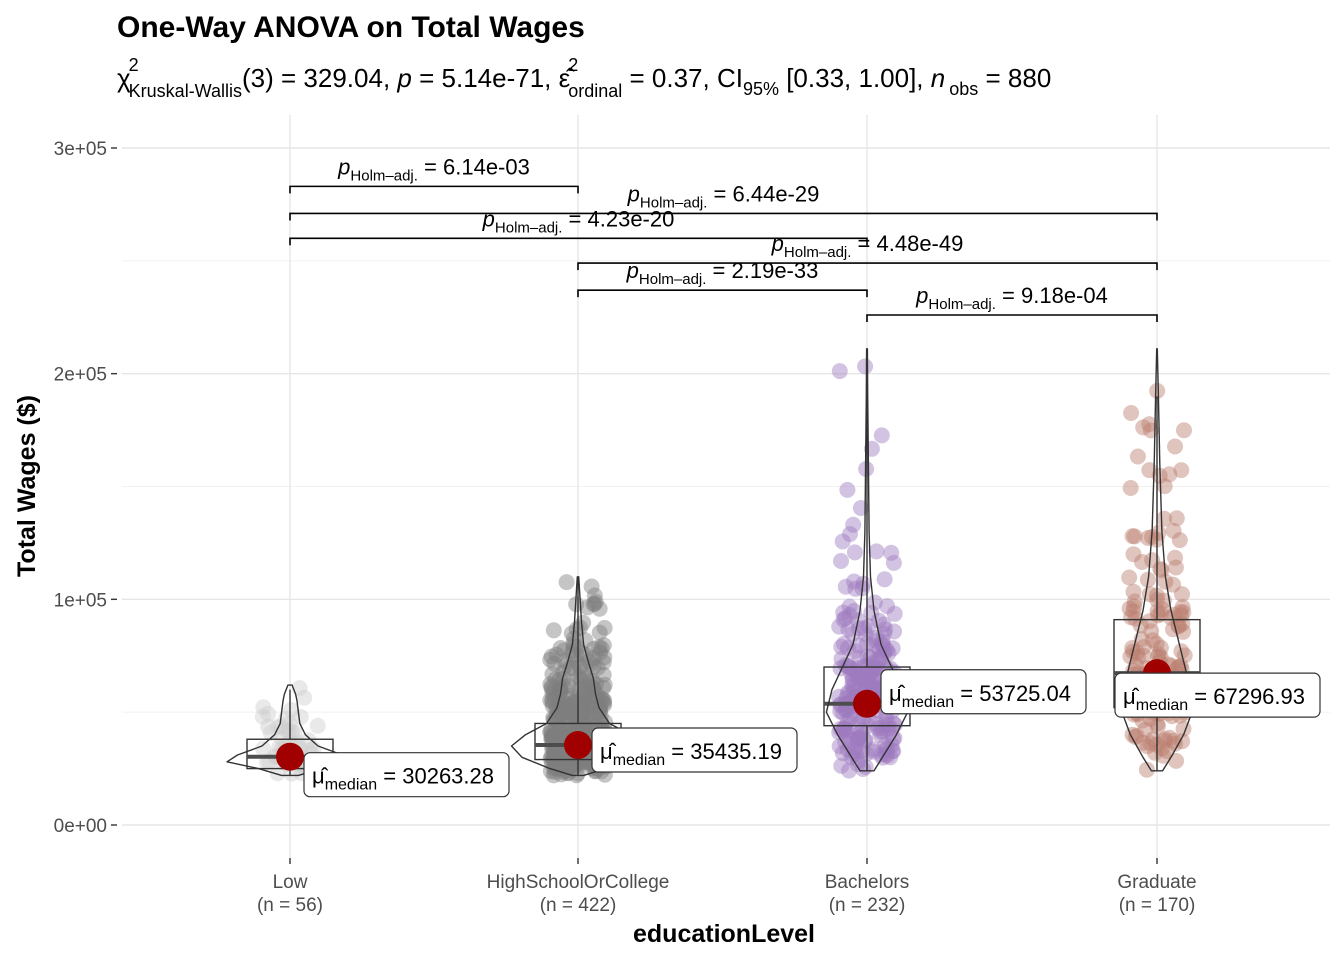 The width and height of the screenshot is (1344, 960). What do you see at coordinates (578, 905) in the screenshot?
I see `x-tick-n-label: (n = 422)` at bounding box center [578, 905].